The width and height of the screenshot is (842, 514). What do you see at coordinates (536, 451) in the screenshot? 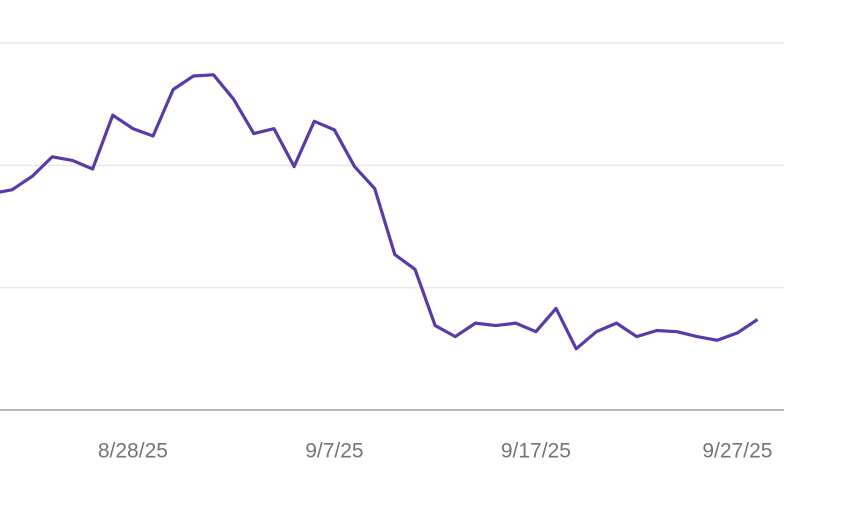
I see `x-tick-label: 9/17/25` at bounding box center [536, 451].